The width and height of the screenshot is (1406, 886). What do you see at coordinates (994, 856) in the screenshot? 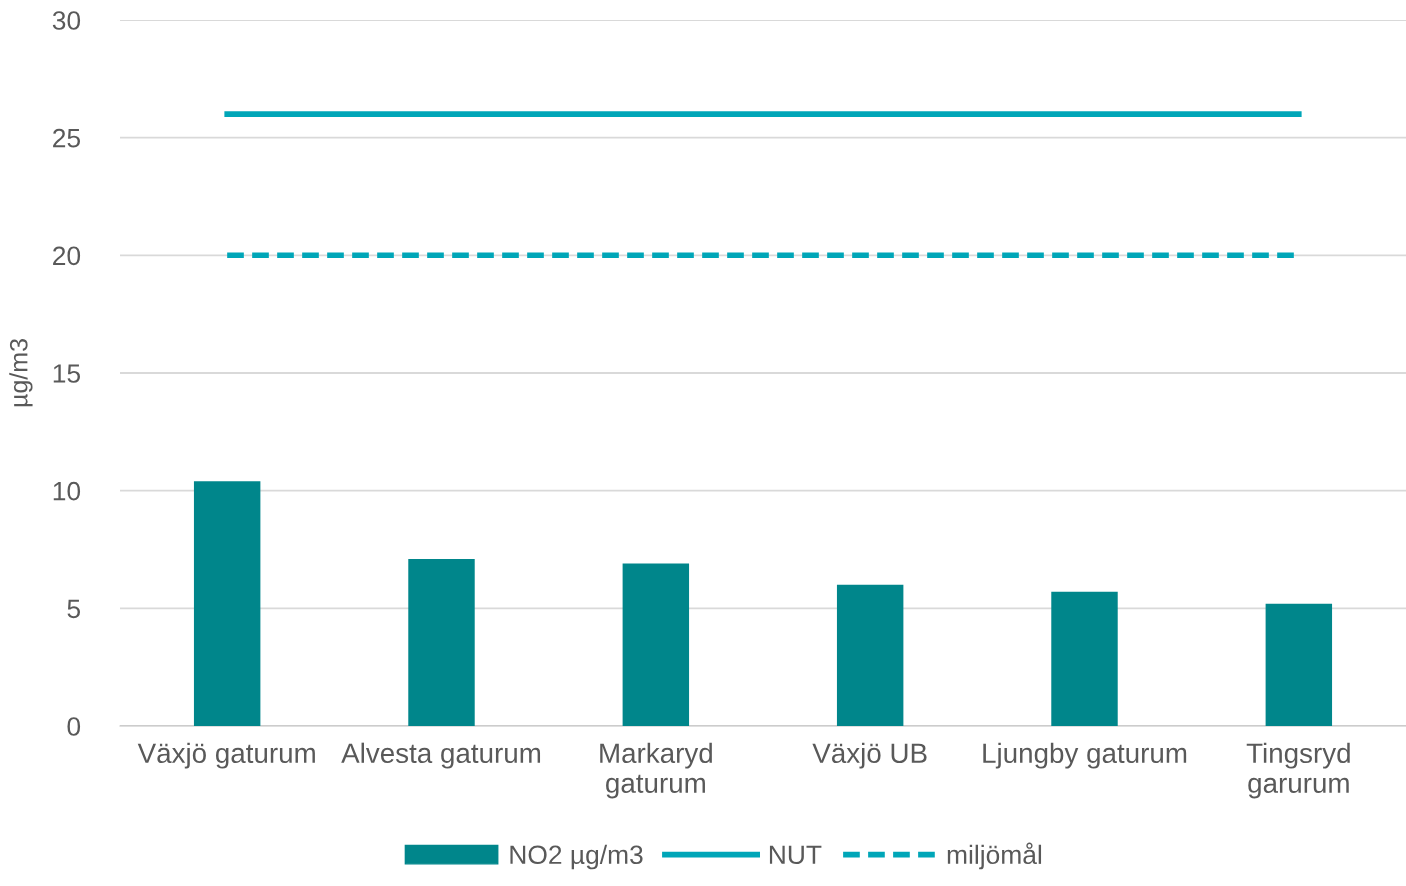
I see `legend-label: miljömål` at bounding box center [994, 856].